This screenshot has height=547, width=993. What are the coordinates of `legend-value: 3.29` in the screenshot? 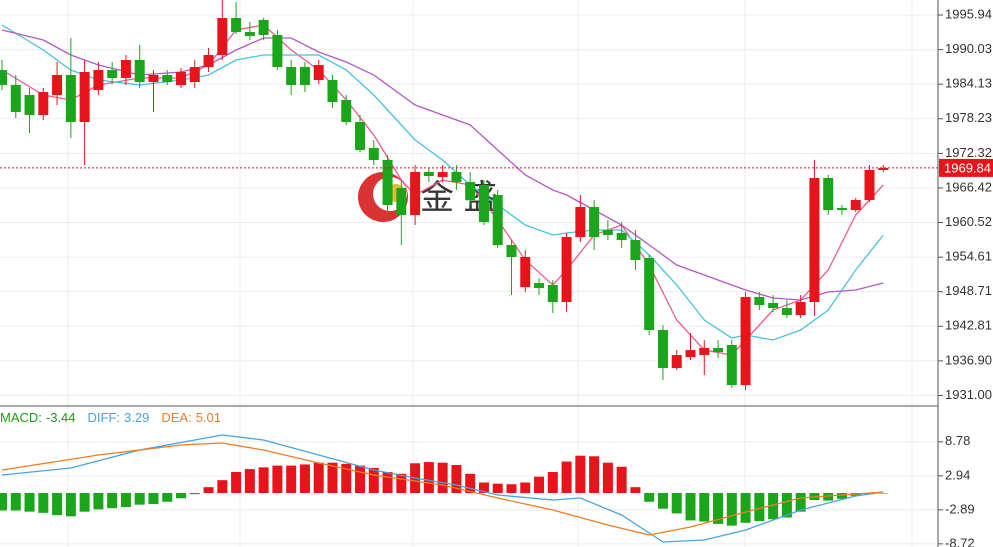 It's located at (136, 417).